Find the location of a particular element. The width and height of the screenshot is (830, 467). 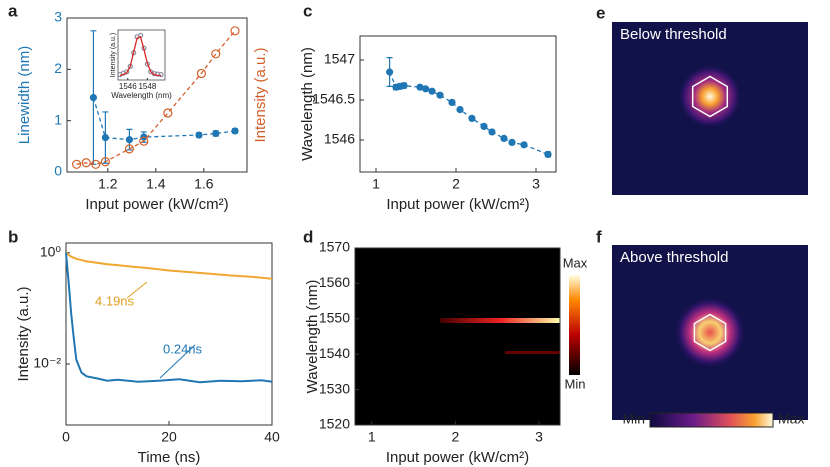

y-tick-label: 3 is located at coordinates (58, 17).